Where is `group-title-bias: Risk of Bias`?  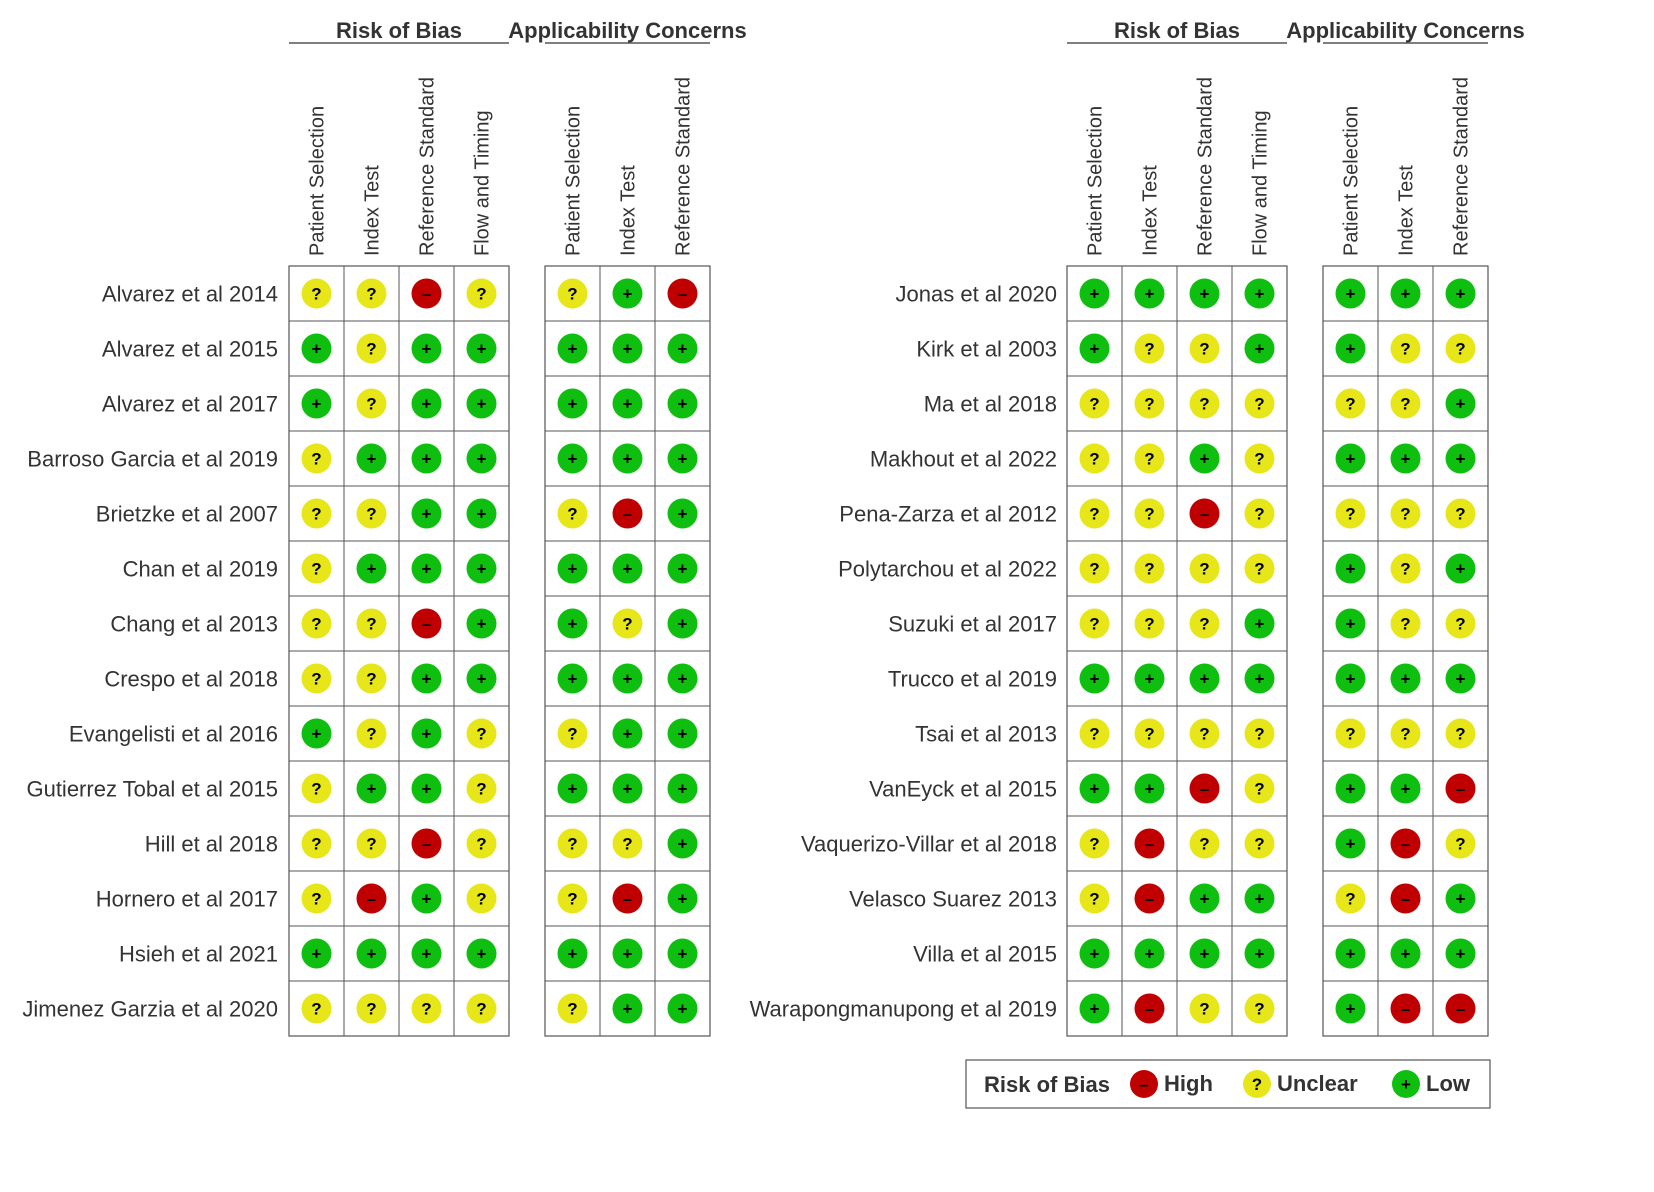 group-title-bias: Risk of Bias is located at coordinates (399, 30).